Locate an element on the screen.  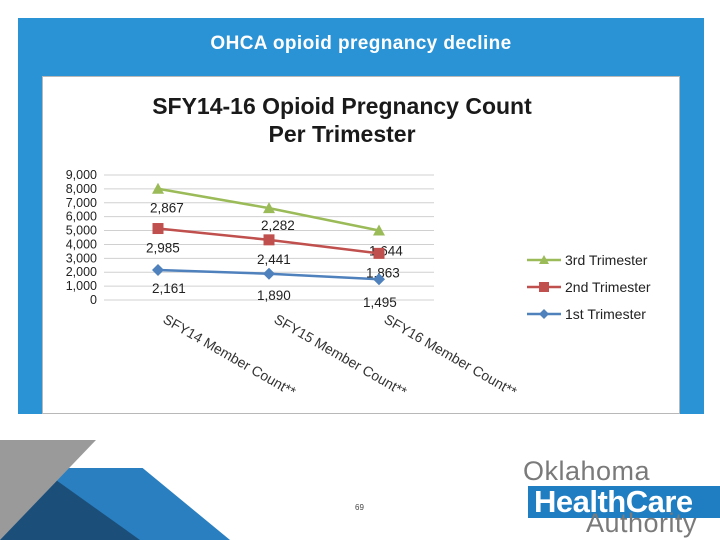
y-tick-label: 3,000 is located at coordinates (81, 258).